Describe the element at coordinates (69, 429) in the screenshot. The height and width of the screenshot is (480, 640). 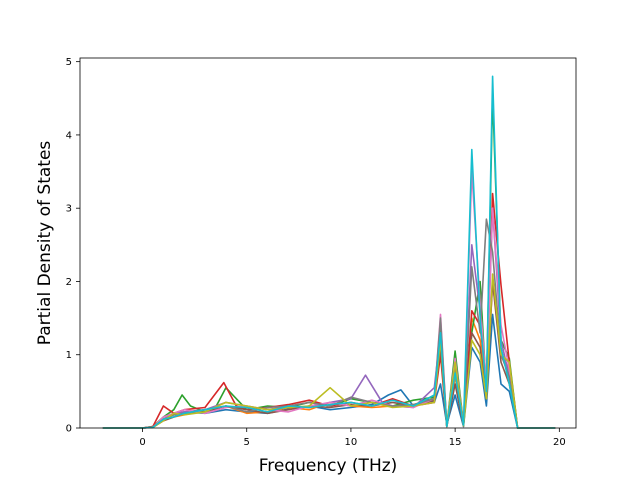
I see `y-tick-label: 0` at that location.